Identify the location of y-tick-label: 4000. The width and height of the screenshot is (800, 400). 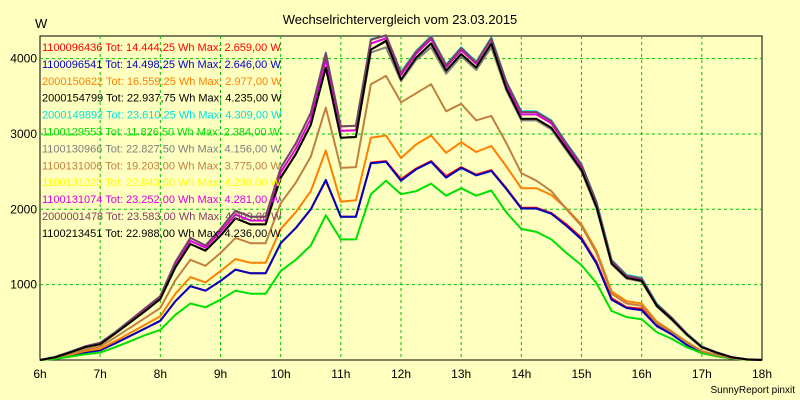
(23, 59).